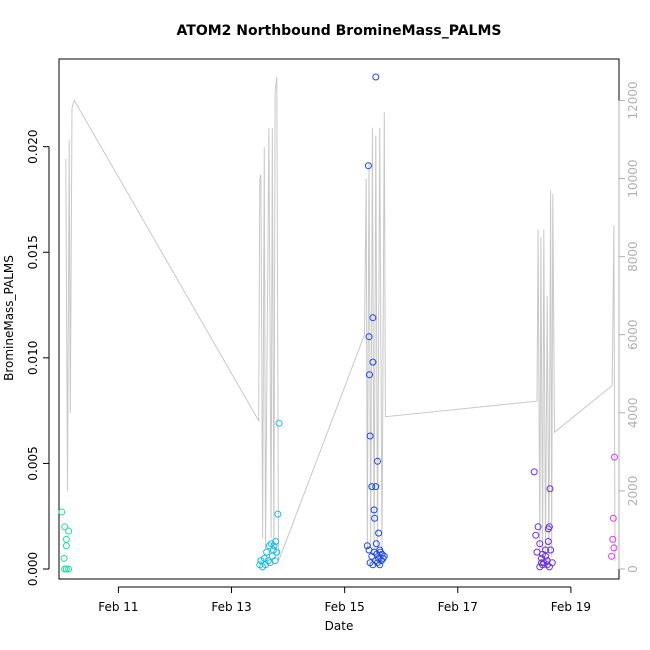 The width and height of the screenshot is (650, 650). Describe the element at coordinates (458, 607) in the screenshot. I see `x-tick-label: Feb 17` at that location.